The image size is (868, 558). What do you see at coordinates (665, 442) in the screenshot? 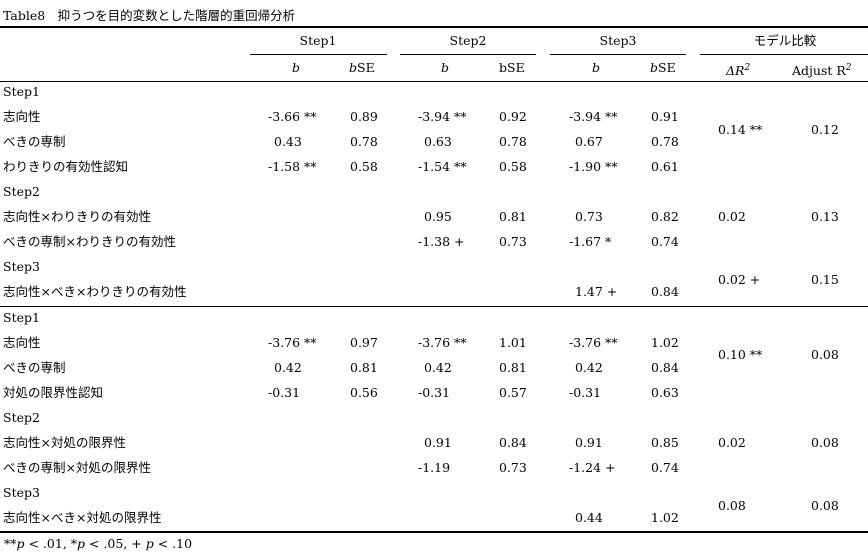
I see `cell: 0.85` at bounding box center [665, 442].